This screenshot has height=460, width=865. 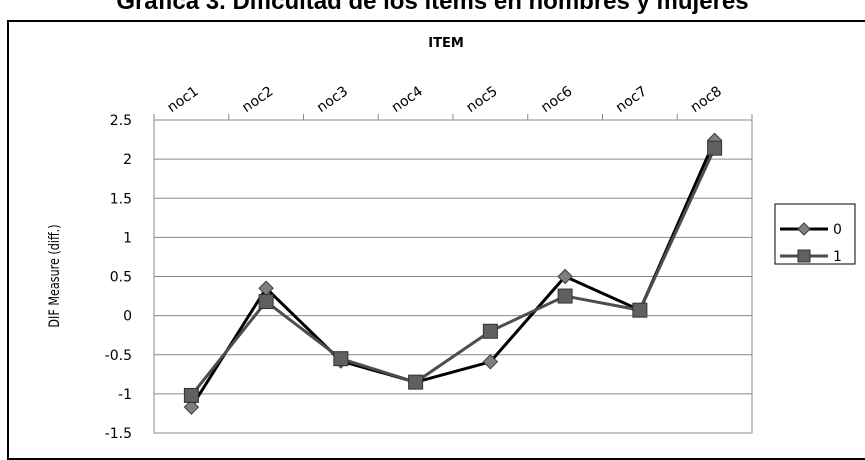 What do you see at coordinates (125, 395) in the screenshot?
I see `y-tick-label: -1` at bounding box center [125, 395].